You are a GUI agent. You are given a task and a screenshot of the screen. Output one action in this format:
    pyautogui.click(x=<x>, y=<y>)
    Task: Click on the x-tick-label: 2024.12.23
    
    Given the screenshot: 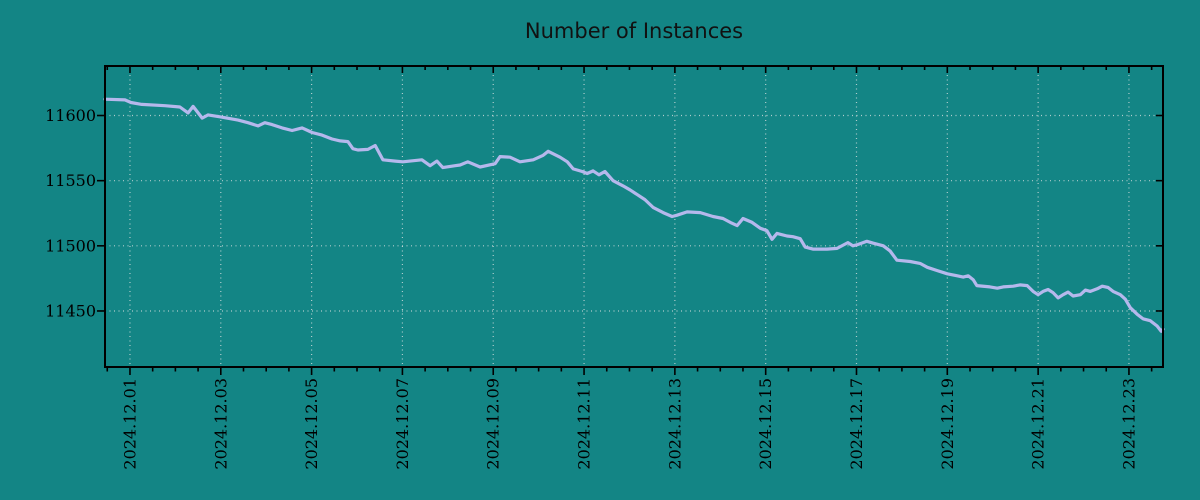 What is the action you would take?
    pyautogui.click(x=1128, y=424)
    